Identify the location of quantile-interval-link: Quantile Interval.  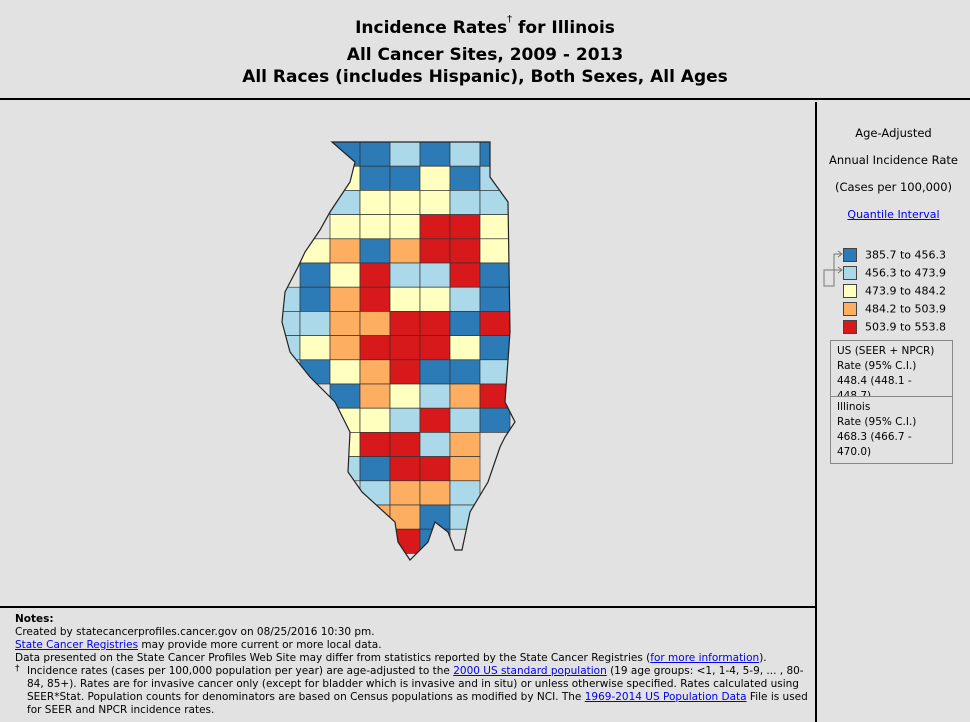
(893, 214).